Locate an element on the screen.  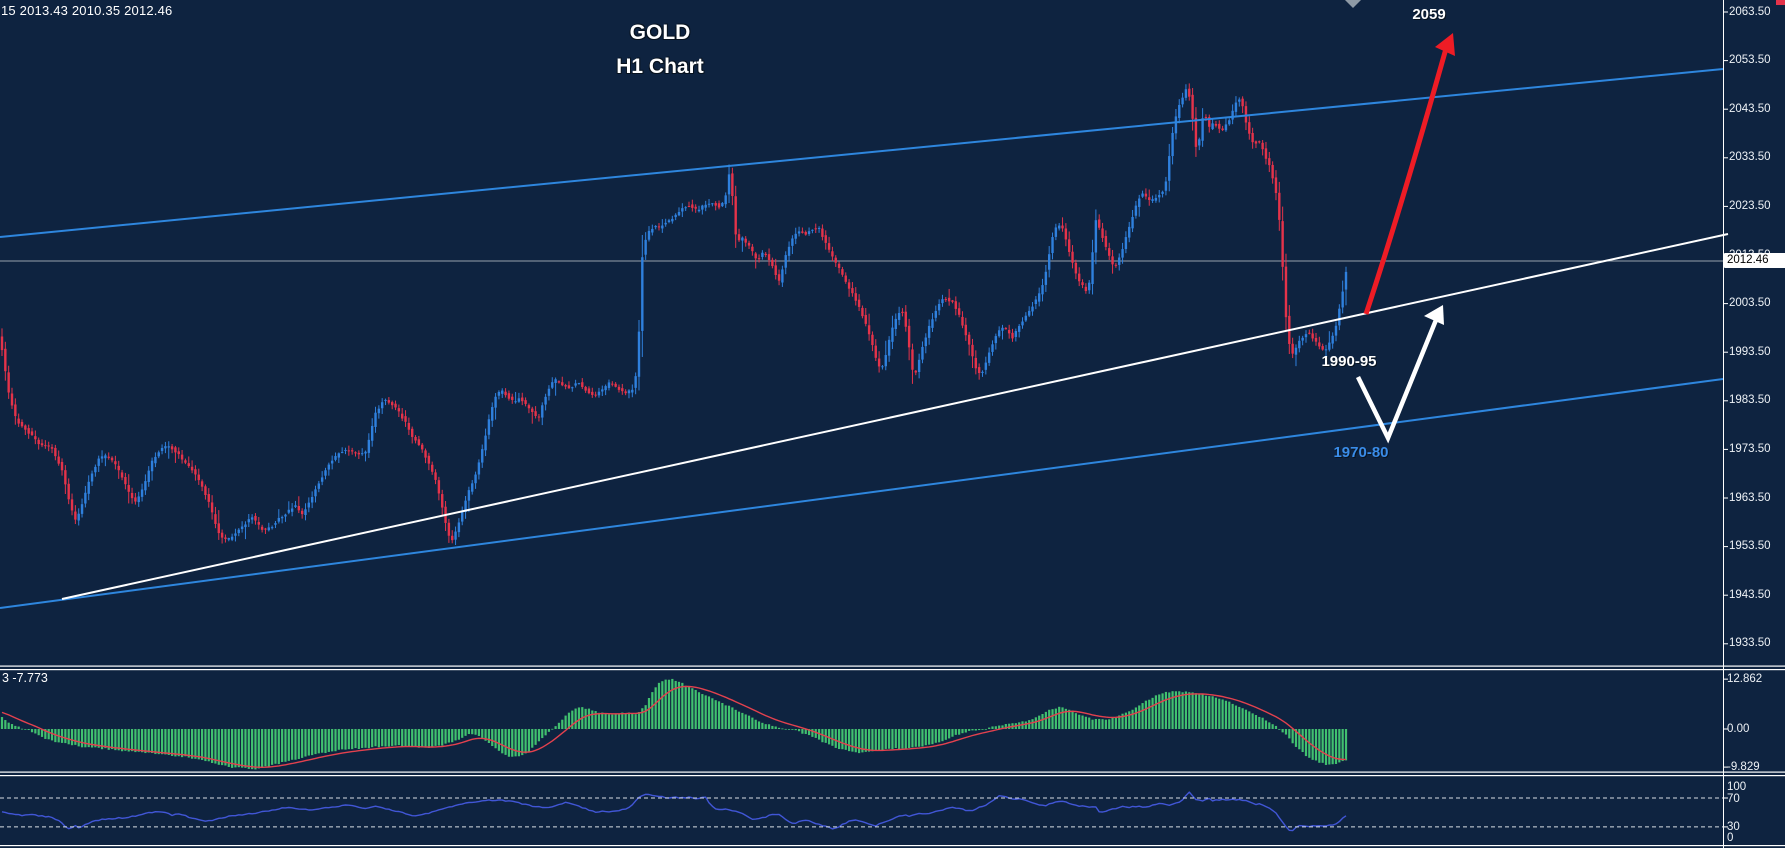
price-axis-label: 1973.50 is located at coordinates (1750, 448).